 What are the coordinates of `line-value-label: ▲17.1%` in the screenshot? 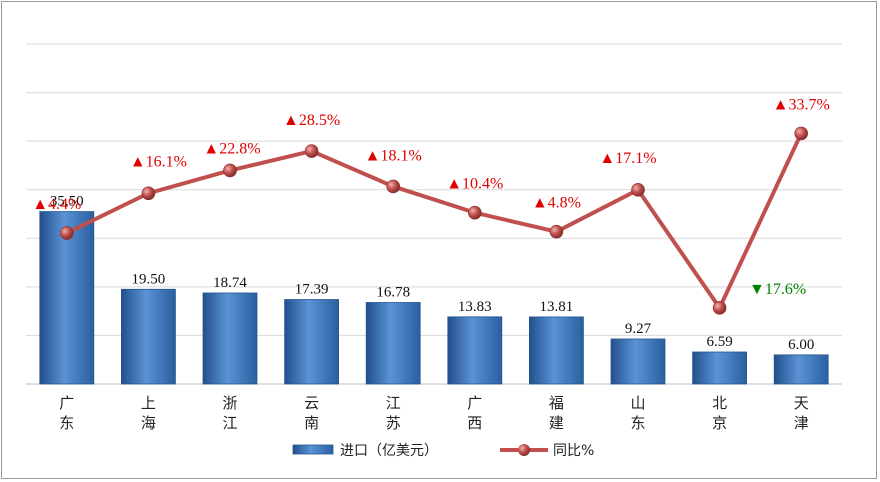 It's located at (627, 158).